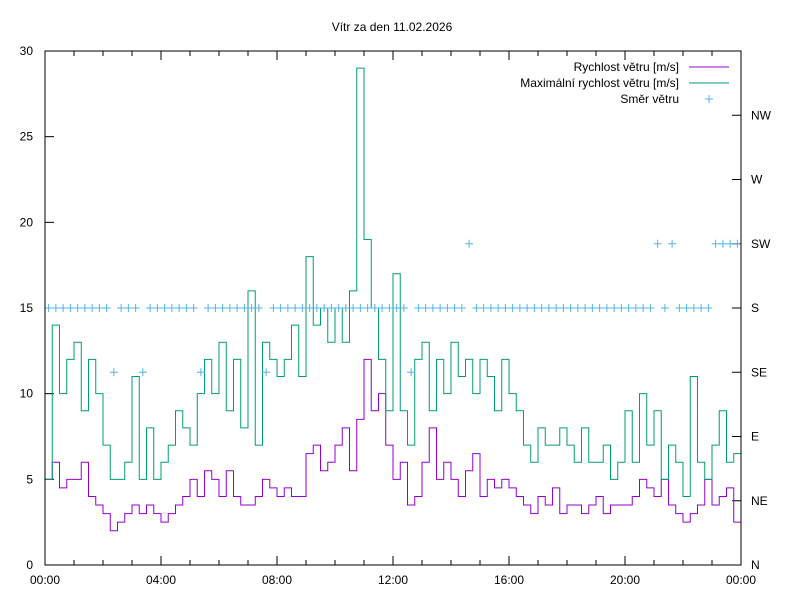  What do you see at coordinates (27, 394) in the screenshot?
I see `y-tick-label: 10` at bounding box center [27, 394].